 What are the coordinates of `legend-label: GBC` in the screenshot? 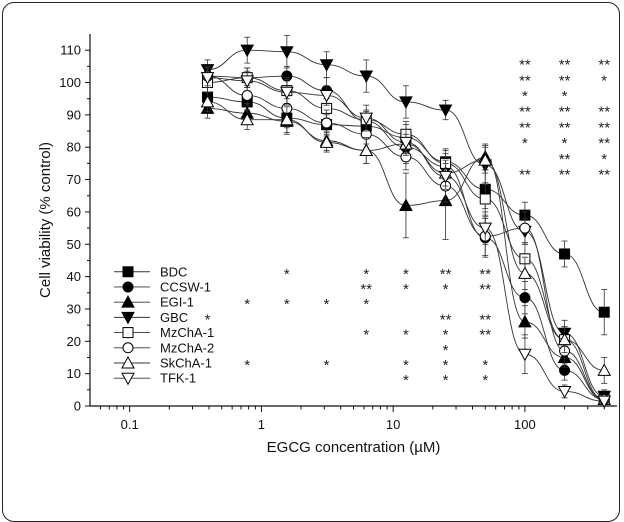 It's located at (174, 317).